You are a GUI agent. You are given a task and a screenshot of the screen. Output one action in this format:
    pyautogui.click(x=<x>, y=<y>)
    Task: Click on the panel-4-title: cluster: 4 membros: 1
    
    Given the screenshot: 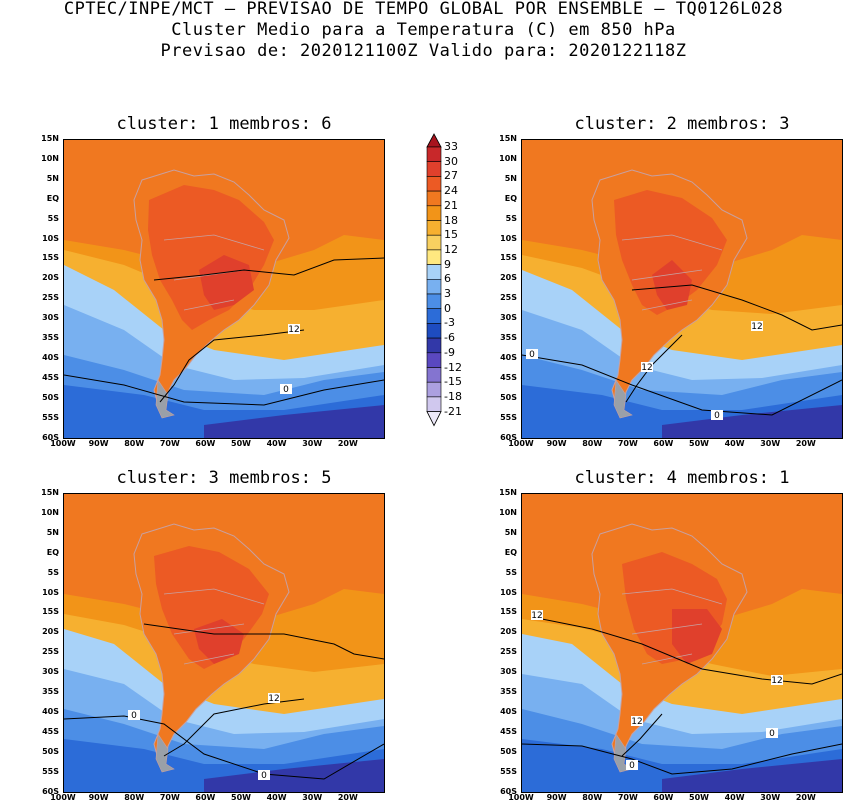 What is the action you would take?
    pyautogui.click(x=682, y=478)
    